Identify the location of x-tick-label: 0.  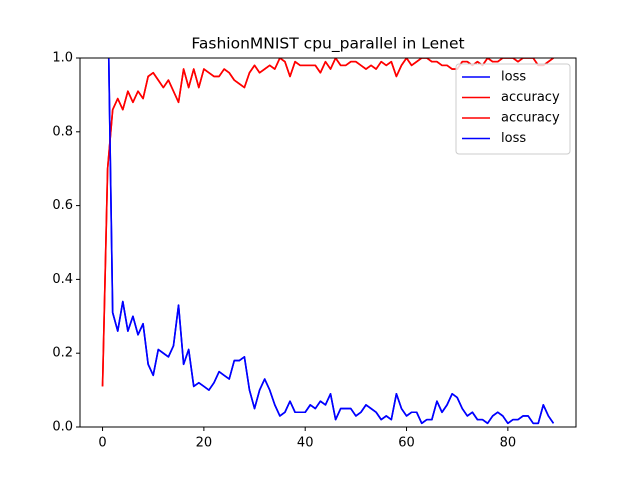
(102, 443).